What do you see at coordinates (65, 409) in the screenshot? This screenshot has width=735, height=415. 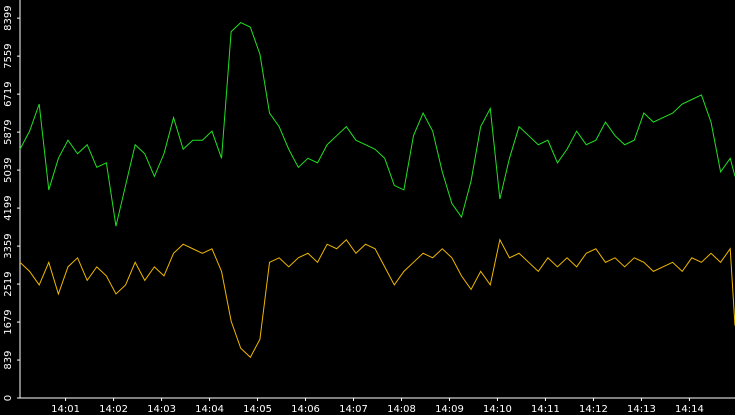 I see `x-tick-label: 14:01` at bounding box center [65, 409].